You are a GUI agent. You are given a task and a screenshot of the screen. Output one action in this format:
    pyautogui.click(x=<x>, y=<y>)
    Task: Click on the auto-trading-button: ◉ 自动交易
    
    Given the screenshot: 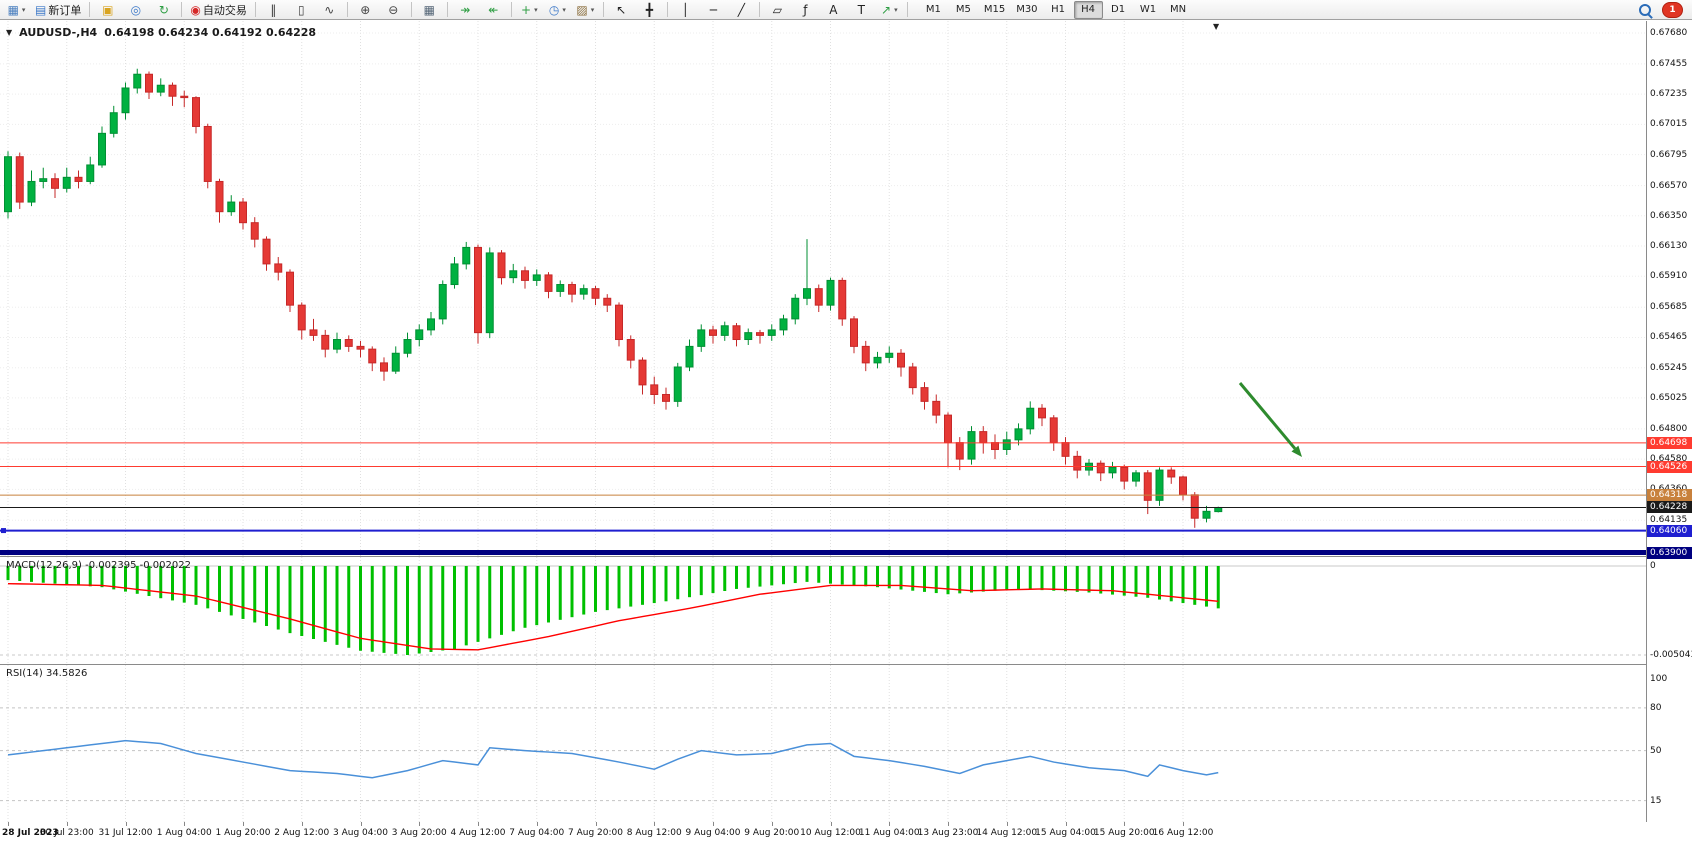 What is the action you would take?
    pyautogui.click(x=218, y=9)
    